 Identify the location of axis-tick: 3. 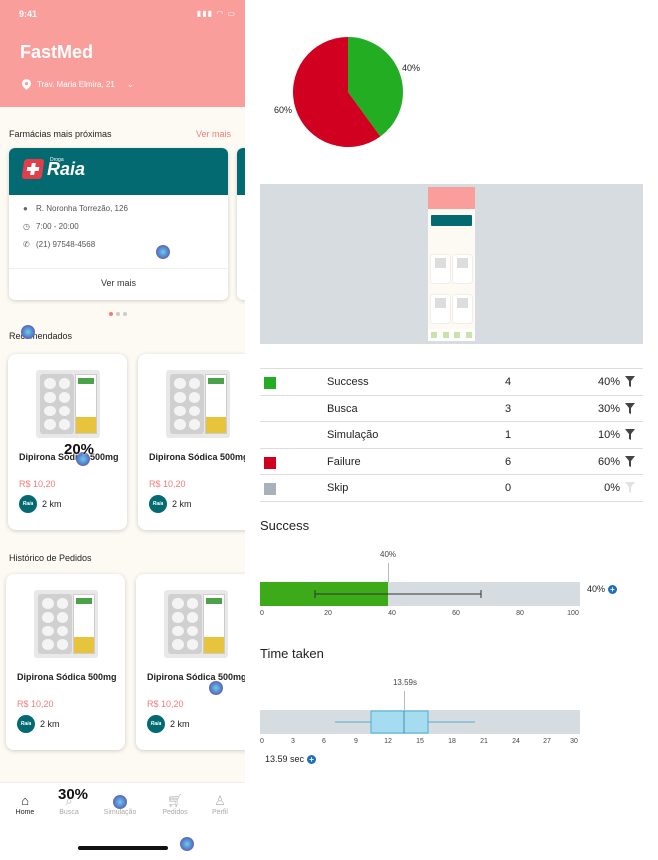
(293, 741).